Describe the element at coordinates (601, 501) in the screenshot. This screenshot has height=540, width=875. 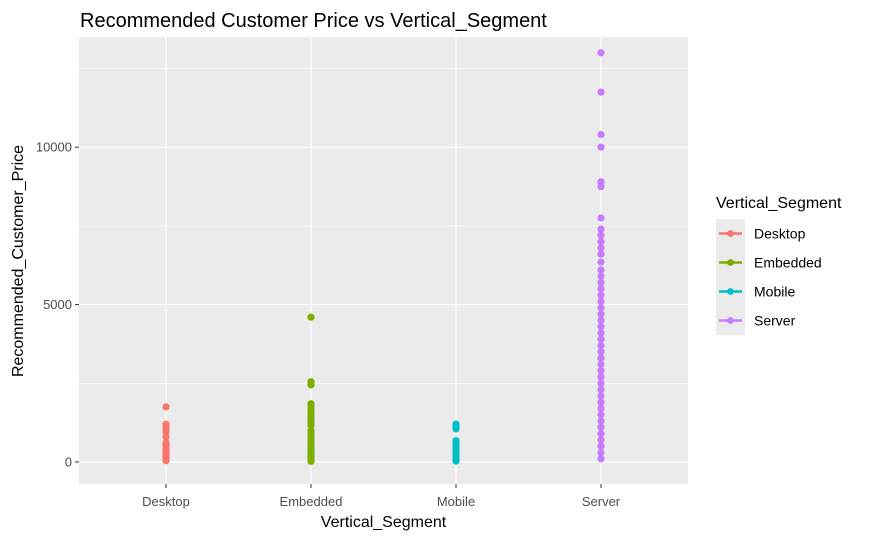
I see `x-tick-label: Server` at that location.